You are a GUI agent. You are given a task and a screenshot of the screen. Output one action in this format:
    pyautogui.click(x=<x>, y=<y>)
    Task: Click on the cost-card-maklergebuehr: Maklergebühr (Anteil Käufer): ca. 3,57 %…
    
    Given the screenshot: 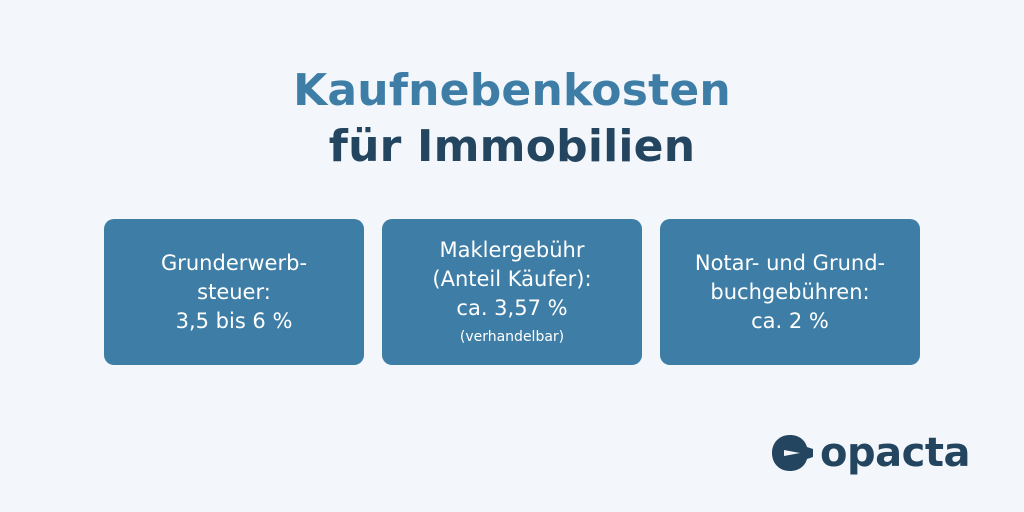 What is the action you would take?
    pyautogui.click(x=512, y=292)
    